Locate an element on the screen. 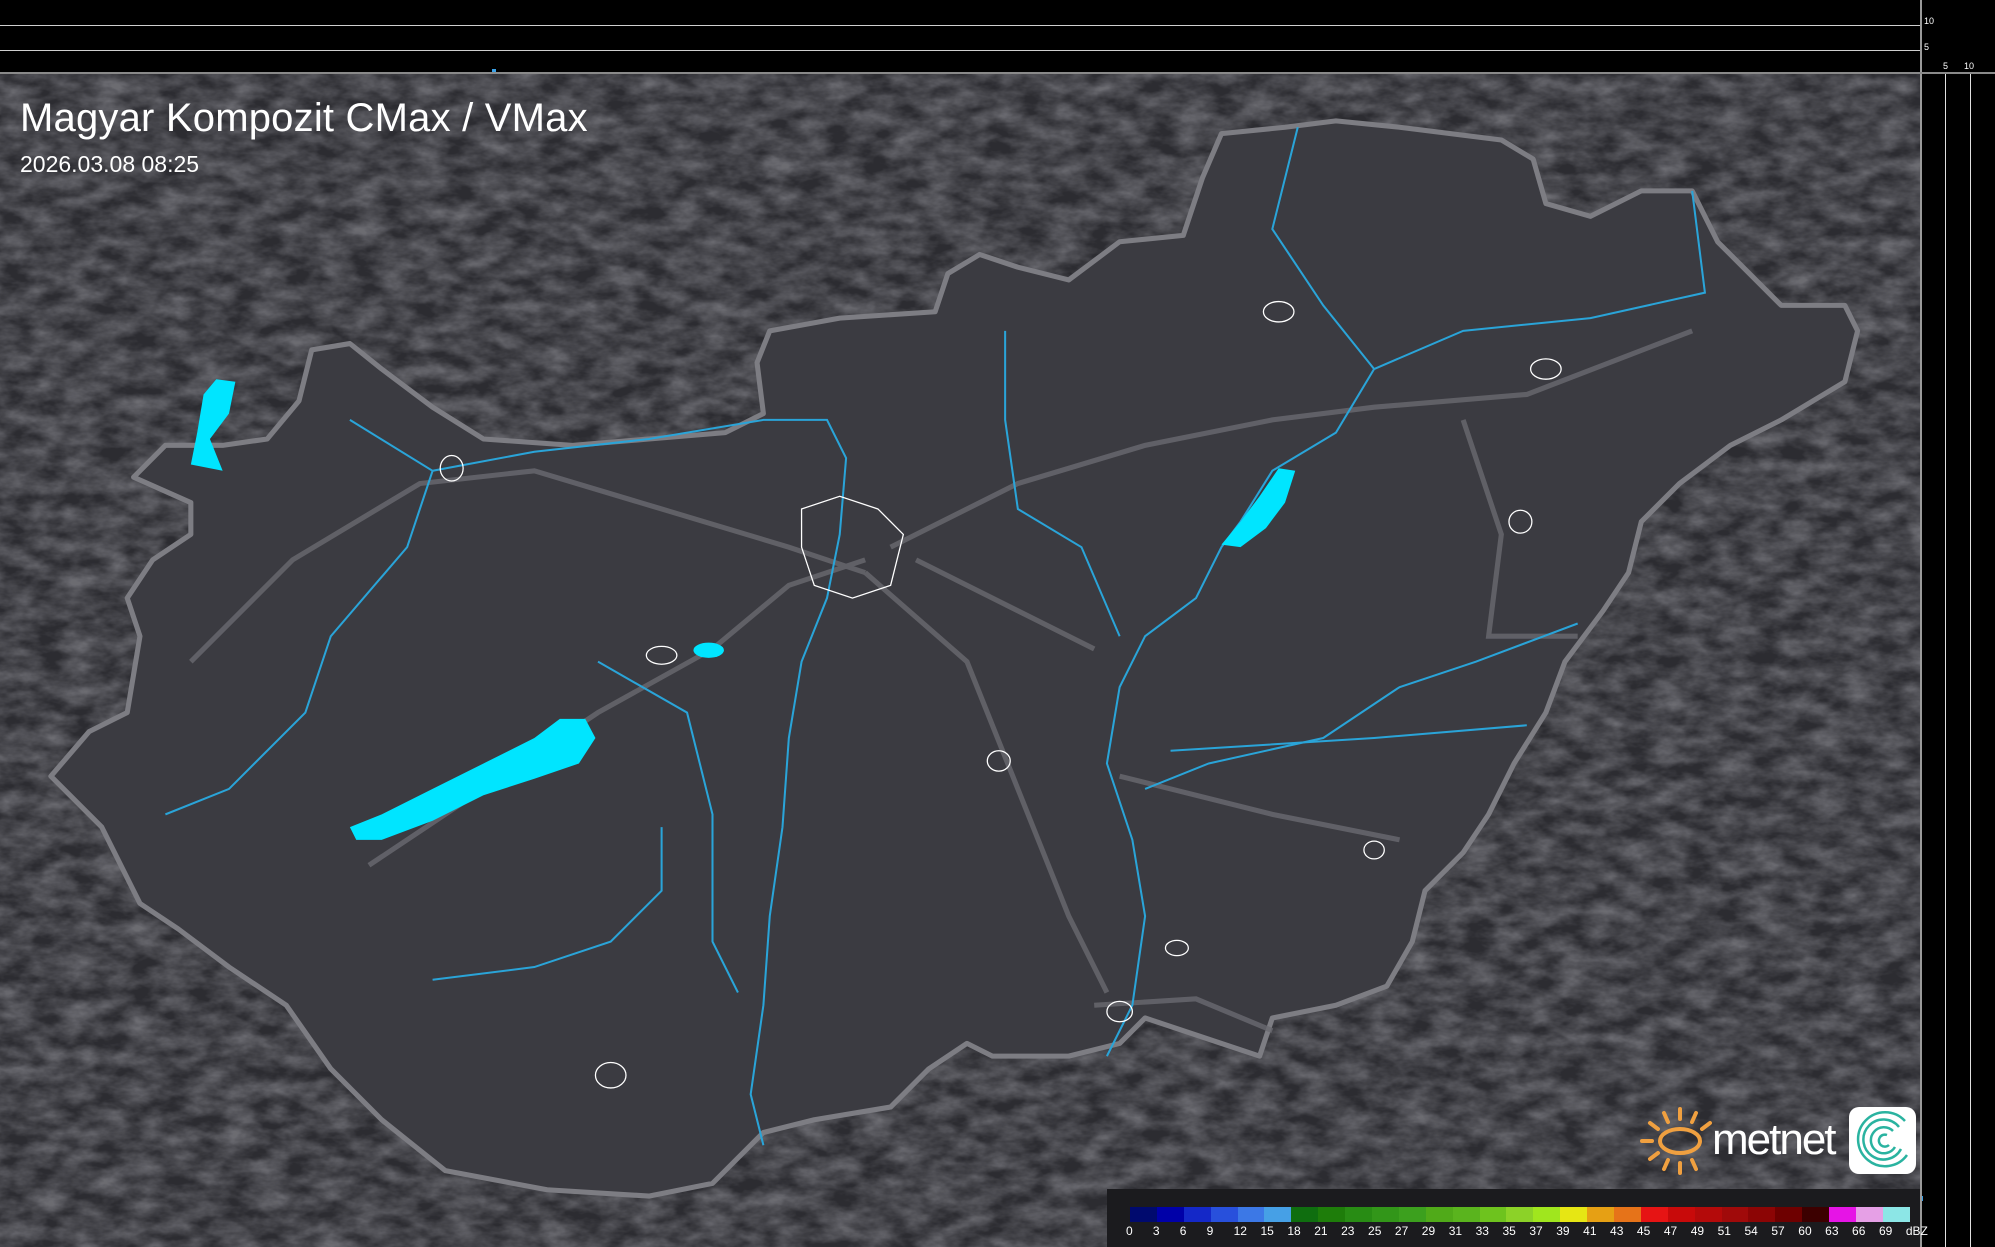 This screenshot has width=1995, height=1247. map-title: Magyar Kompozit CMax / VMax is located at coordinates (304, 118).